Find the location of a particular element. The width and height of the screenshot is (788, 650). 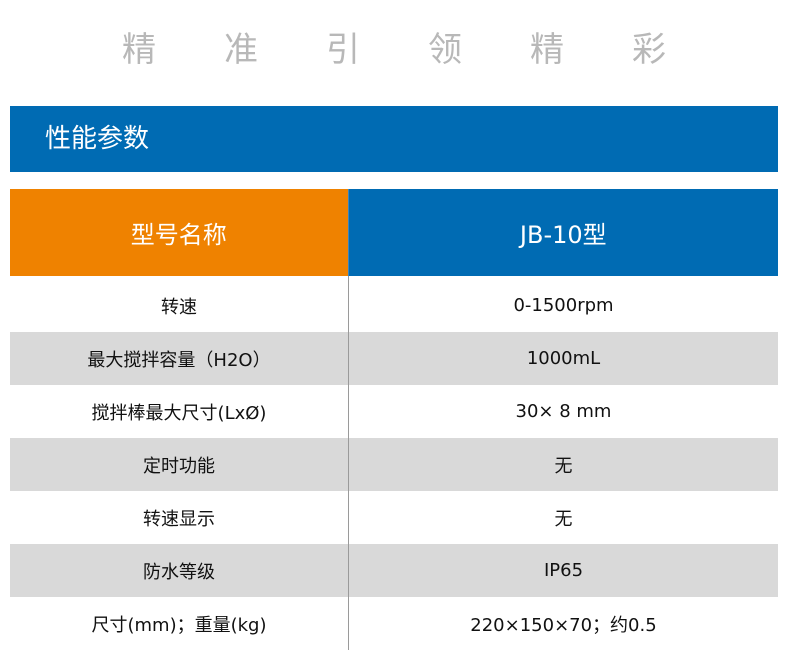

table-row: 防水等级 IP65 is located at coordinates (394, 570).